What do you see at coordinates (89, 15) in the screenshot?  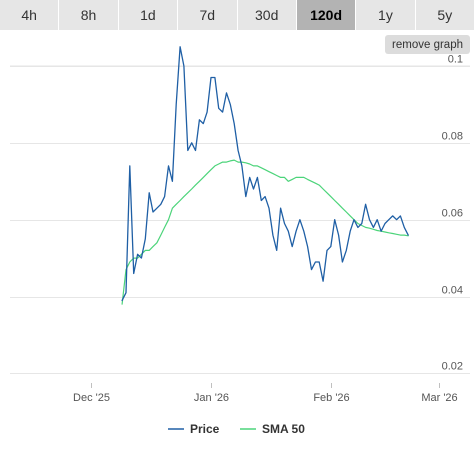 I see `tab-8h: 8h` at bounding box center [89, 15].